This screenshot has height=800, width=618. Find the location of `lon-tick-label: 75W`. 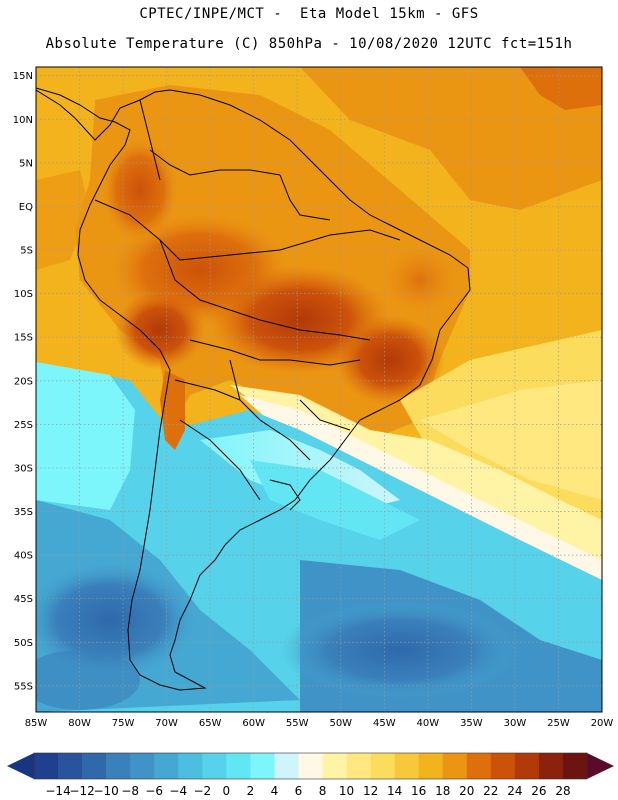

lon-tick-label: 75W is located at coordinates (123, 723).